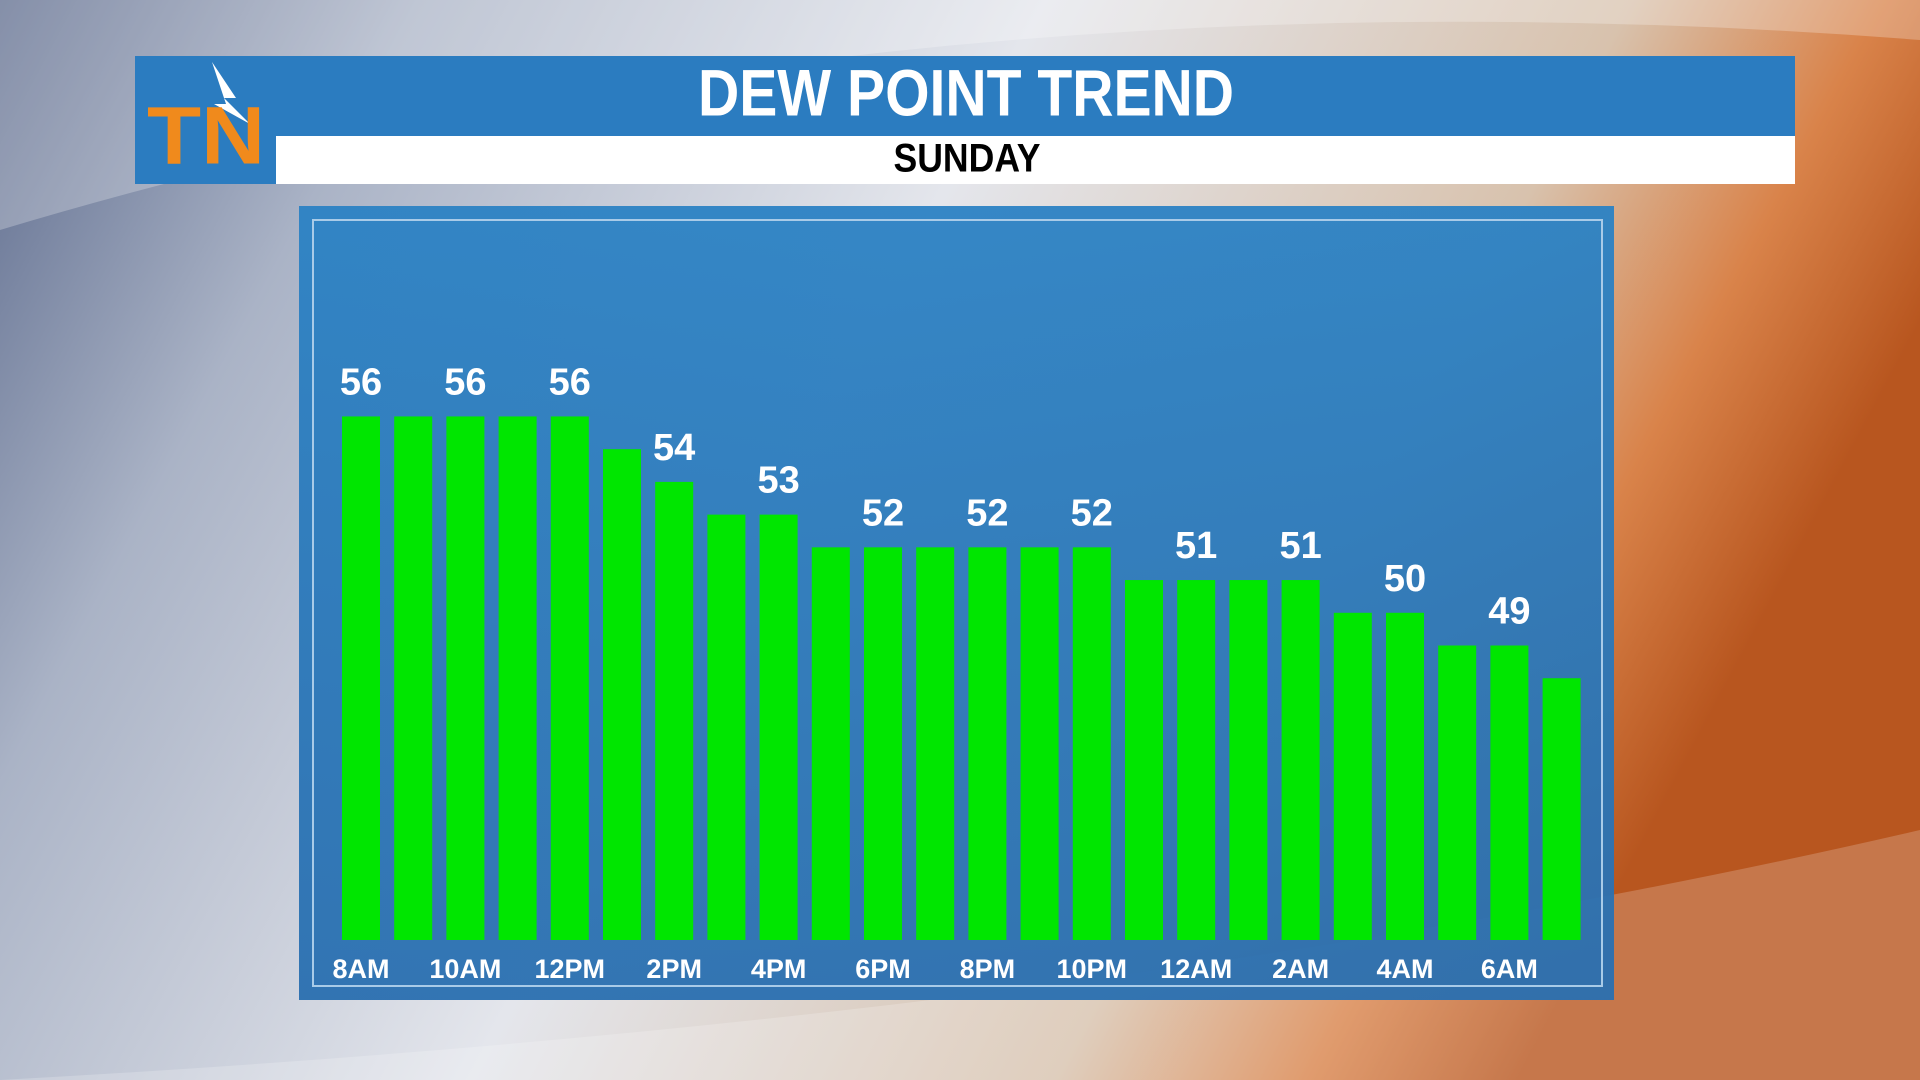  I want to click on x-tick-label: 10PM, so click(1092, 969).